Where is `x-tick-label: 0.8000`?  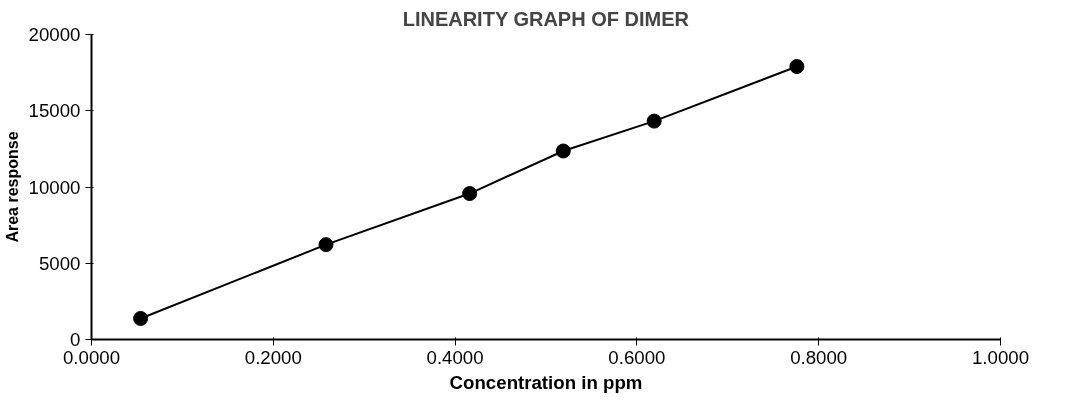 x-tick-label: 0.8000 is located at coordinates (819, 357).